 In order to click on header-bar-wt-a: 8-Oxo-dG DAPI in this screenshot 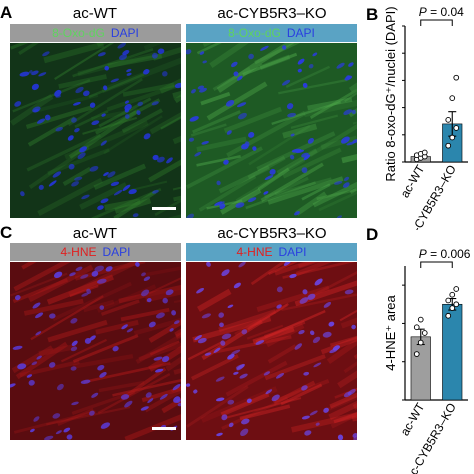, I will do `click(95, 33)`.